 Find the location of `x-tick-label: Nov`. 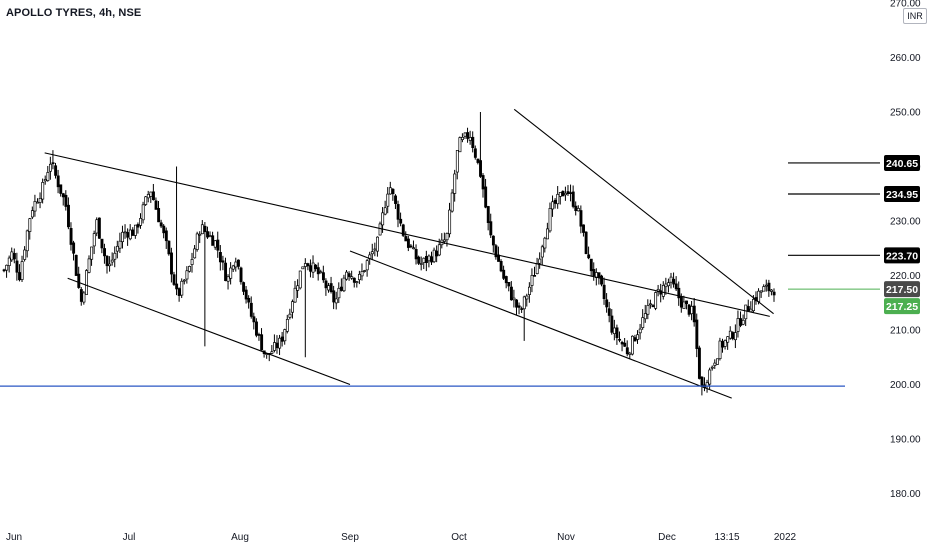

x-tick-label: Nov is located at coordinates (566, 537).